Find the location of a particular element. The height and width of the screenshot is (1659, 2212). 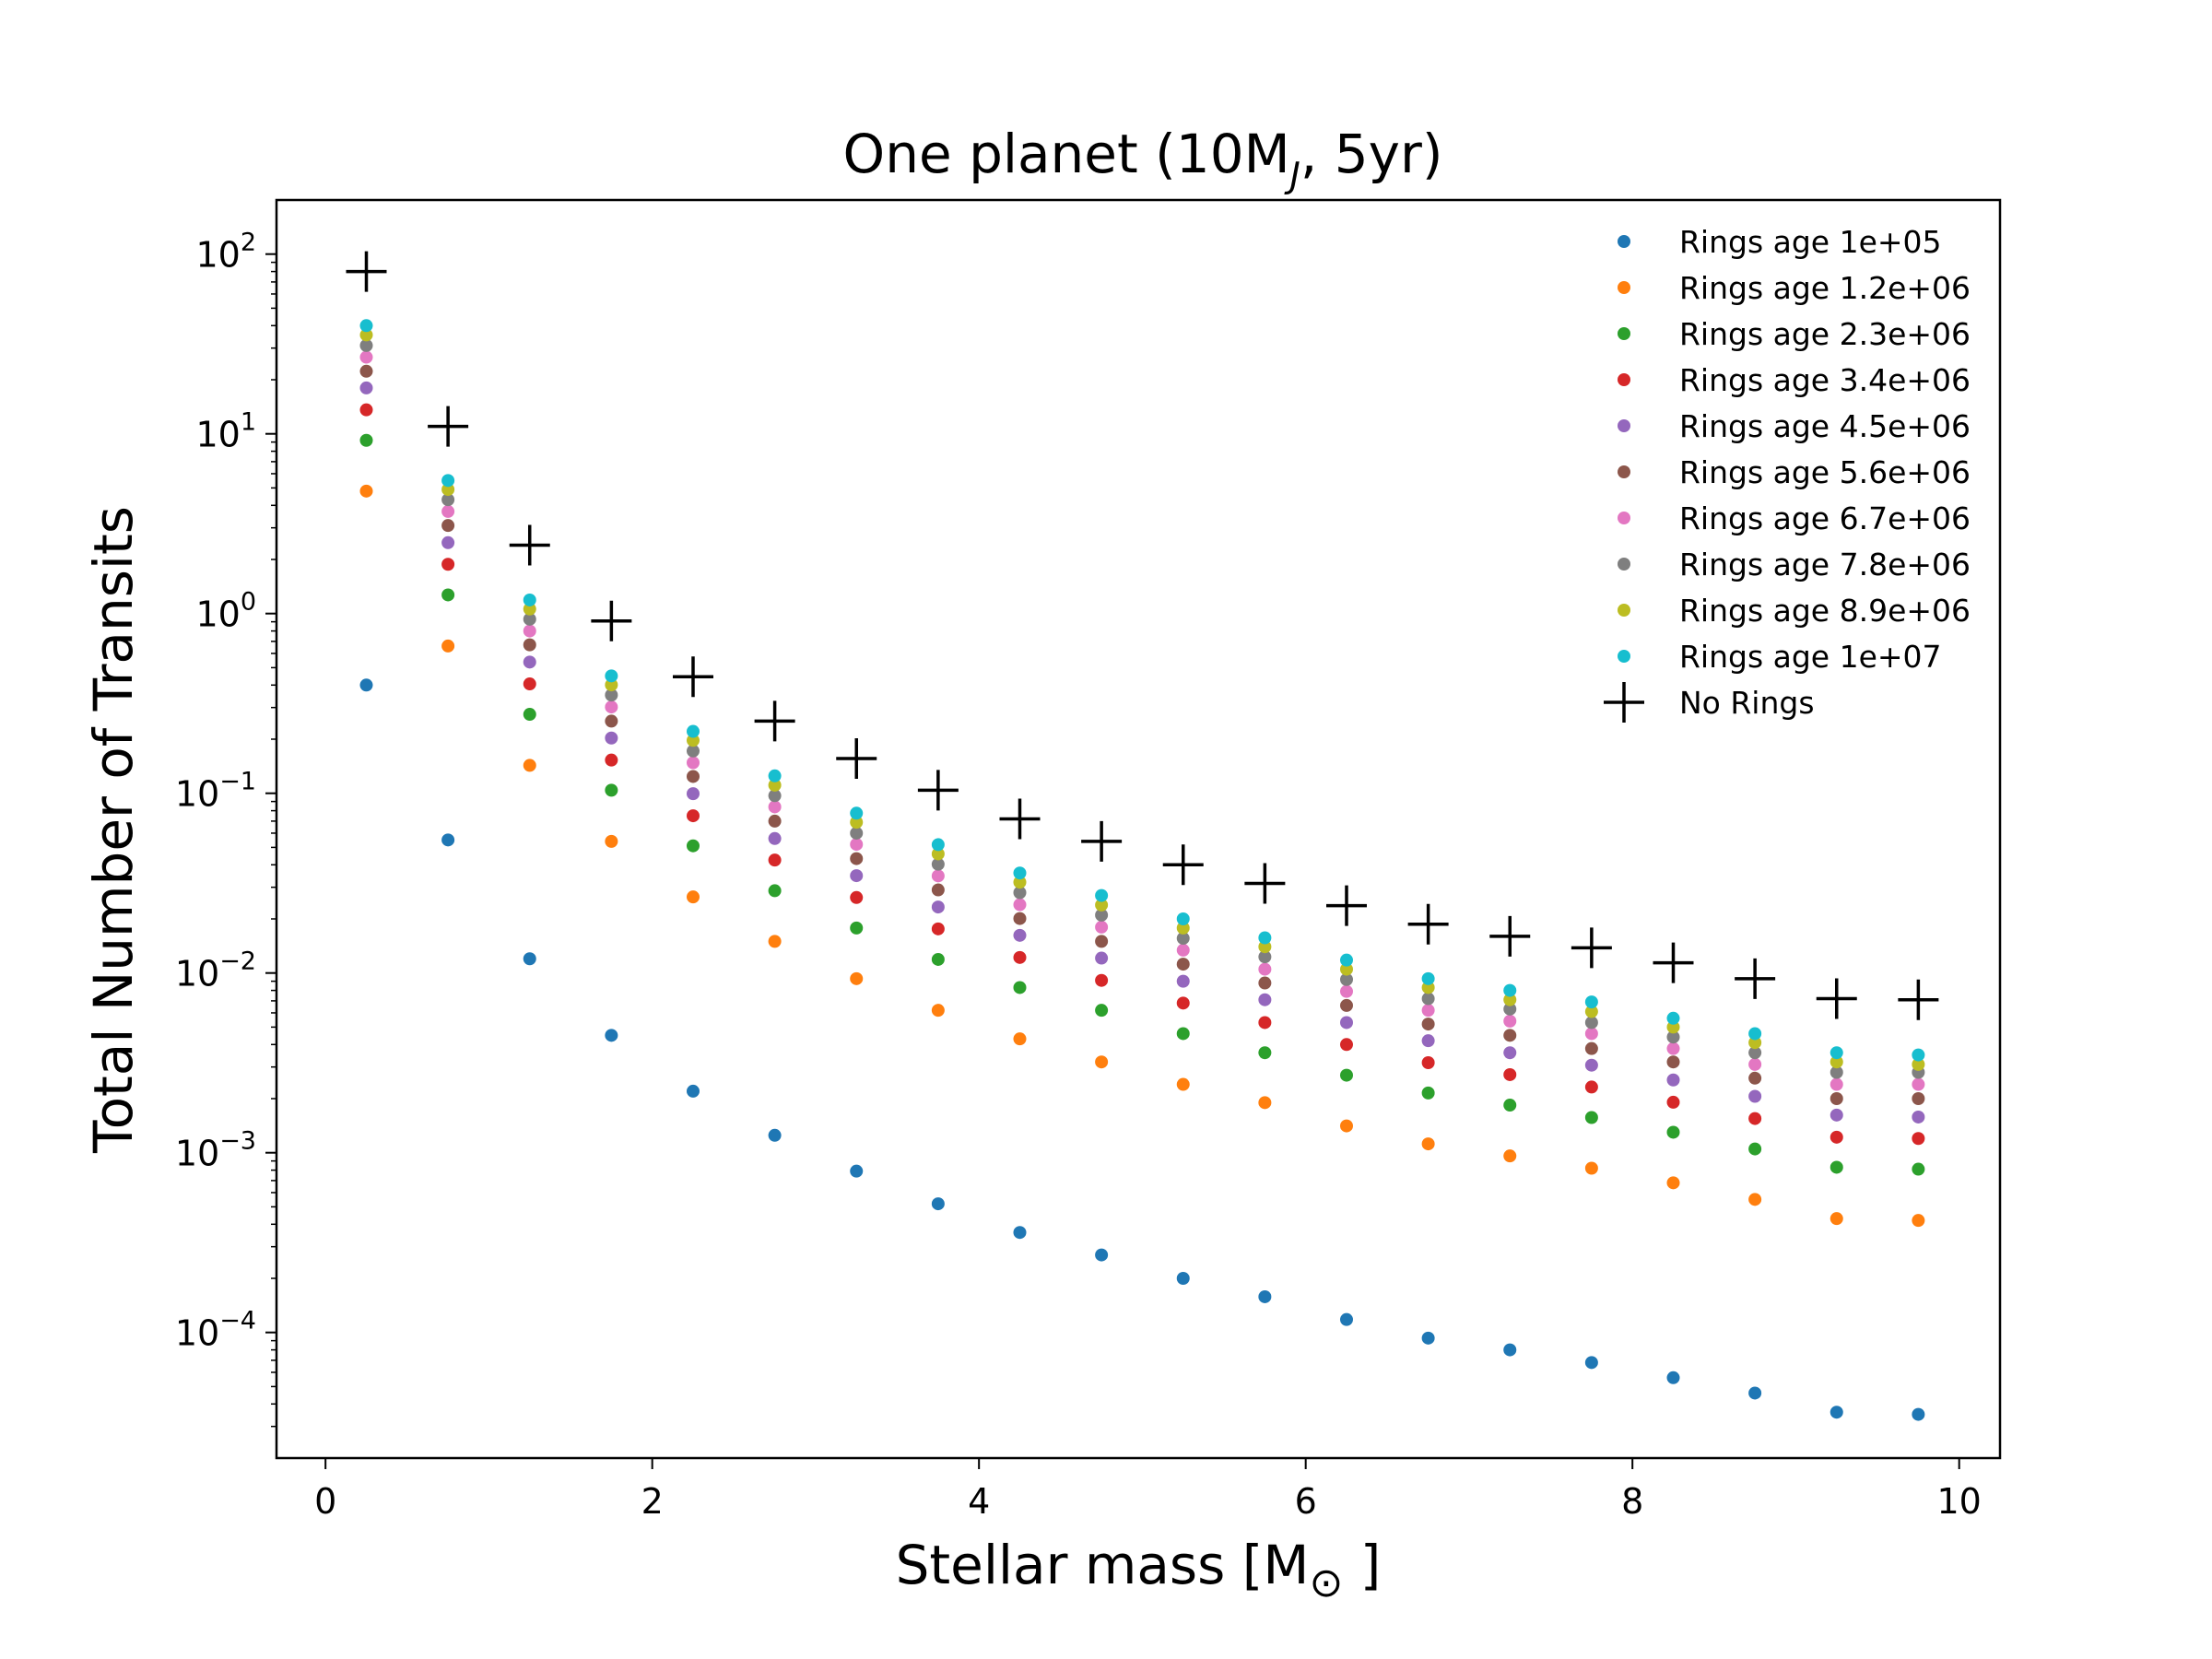

legend-item: Rings age 5.6e+06 is located at coordinates (1794, 472).